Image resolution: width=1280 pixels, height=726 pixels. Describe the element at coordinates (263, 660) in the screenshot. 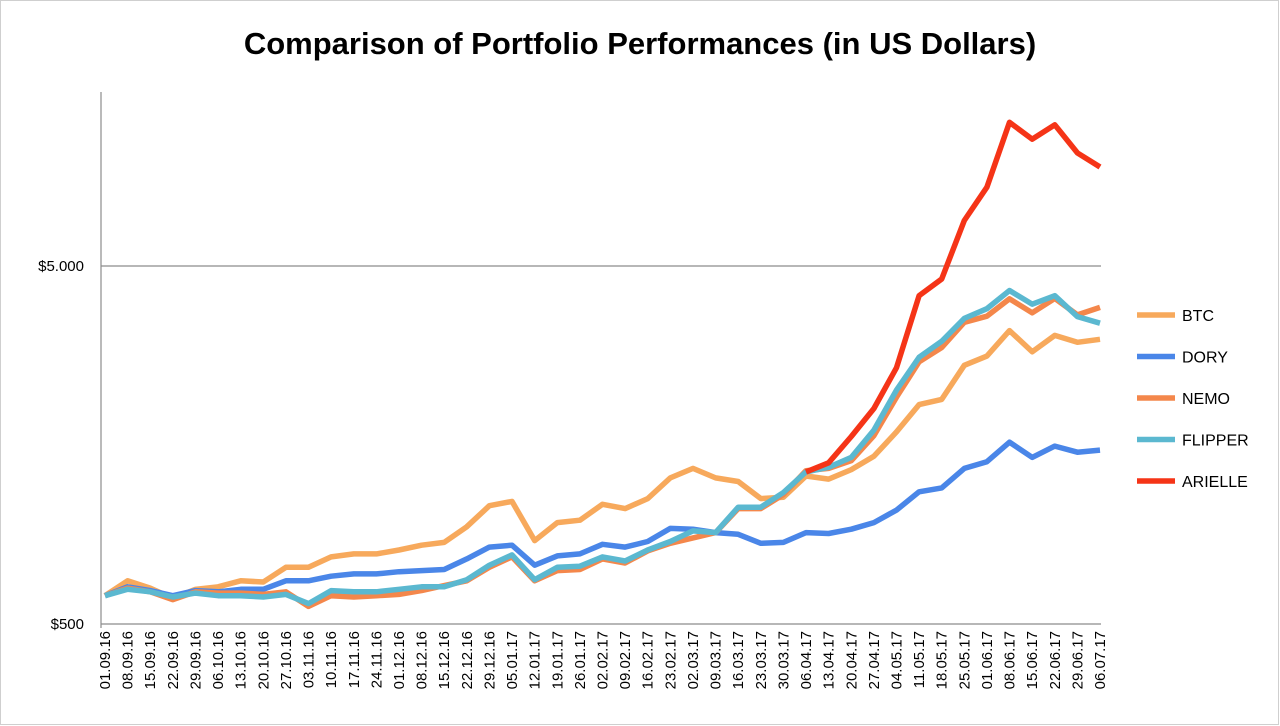

I see `x-tick-label: 20.10.16` at that location.